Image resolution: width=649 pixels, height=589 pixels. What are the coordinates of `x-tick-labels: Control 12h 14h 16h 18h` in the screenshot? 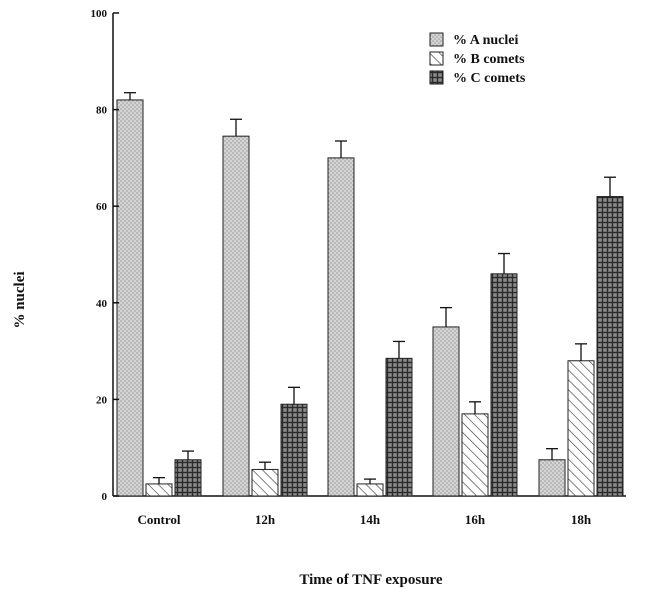 It's located at (364, 519).